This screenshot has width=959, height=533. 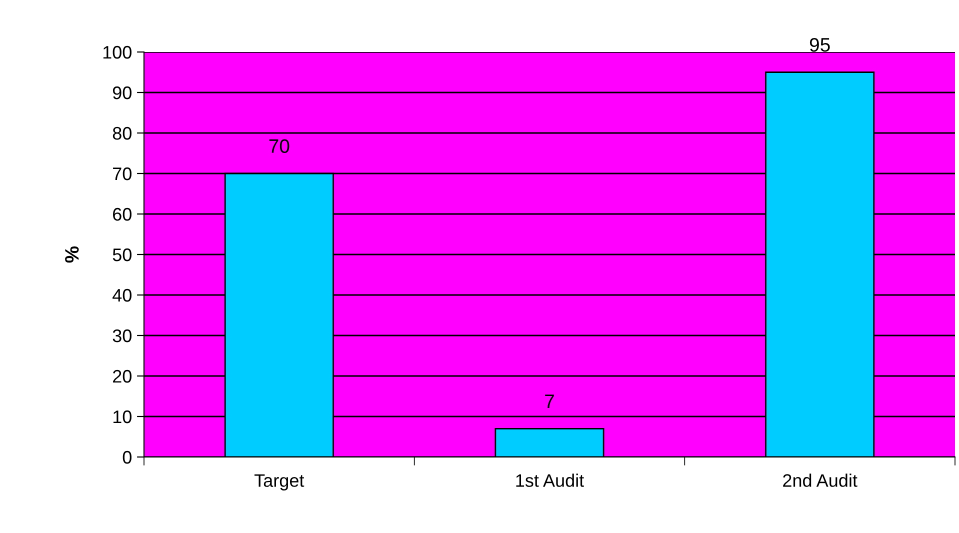 I want to click on x-tick-label: 2nd Audit, so click(x=820, y=480).